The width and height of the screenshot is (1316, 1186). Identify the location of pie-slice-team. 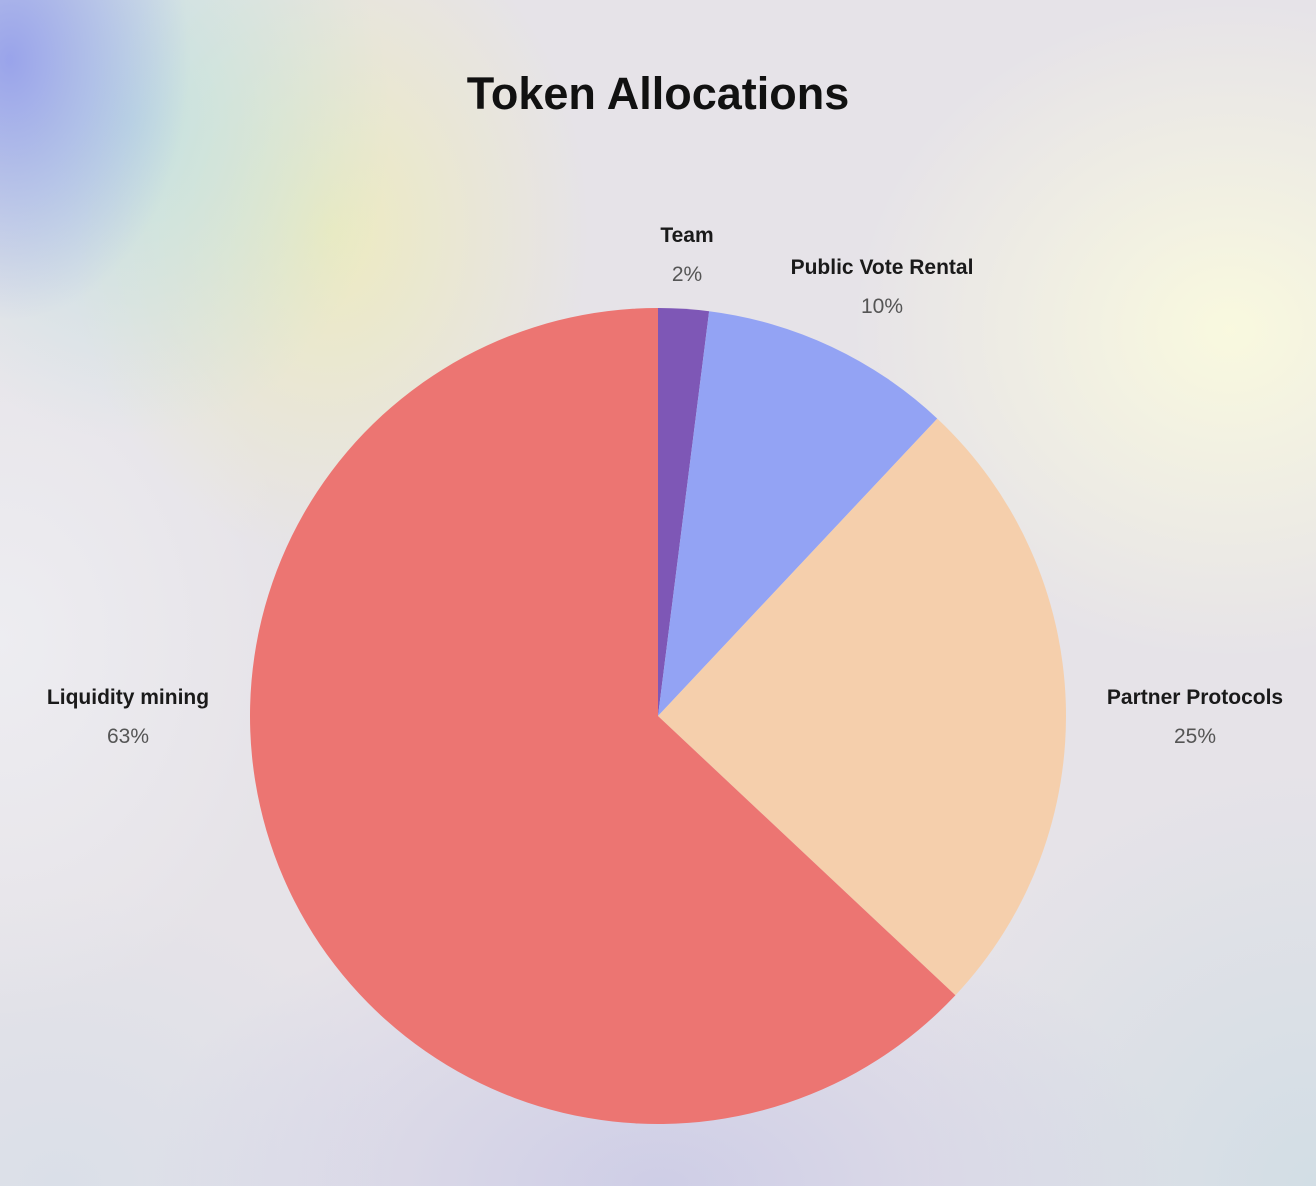
(684, 512).